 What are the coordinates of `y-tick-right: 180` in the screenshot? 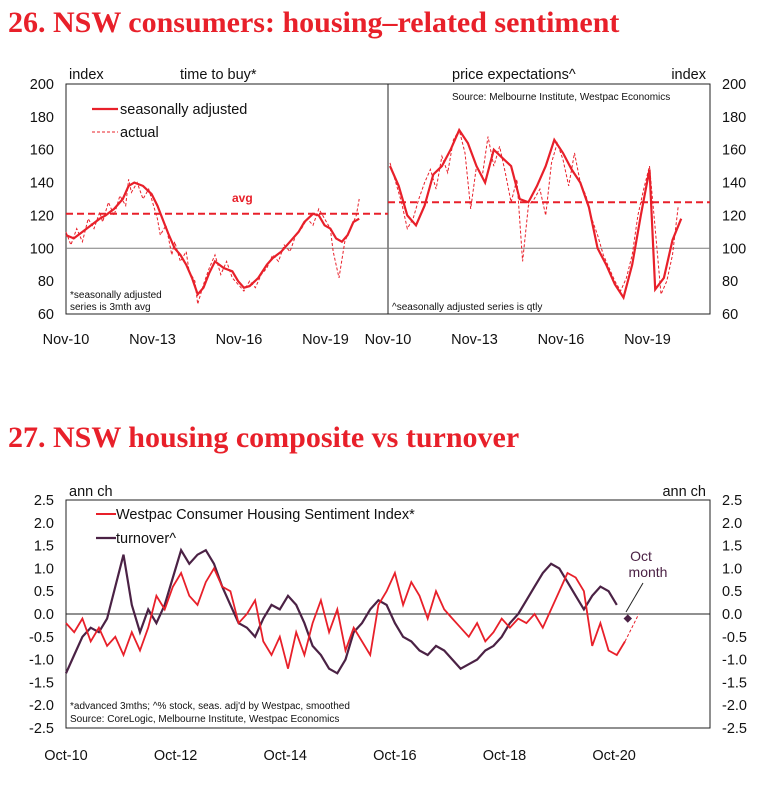 It's located at (734, 118).